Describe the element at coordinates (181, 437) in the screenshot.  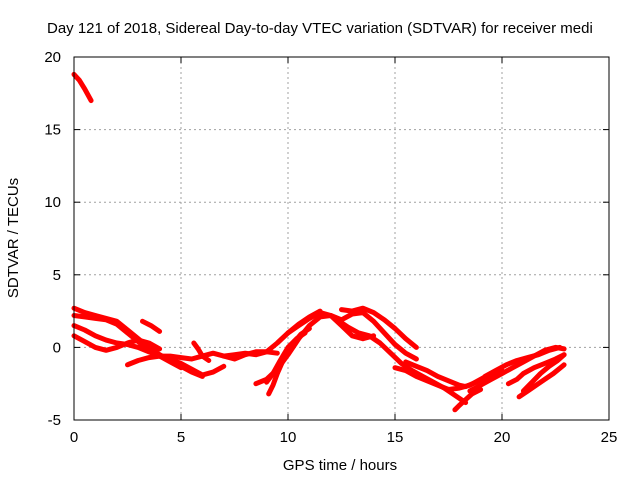
I see `x-tick-label: 5` at that location.